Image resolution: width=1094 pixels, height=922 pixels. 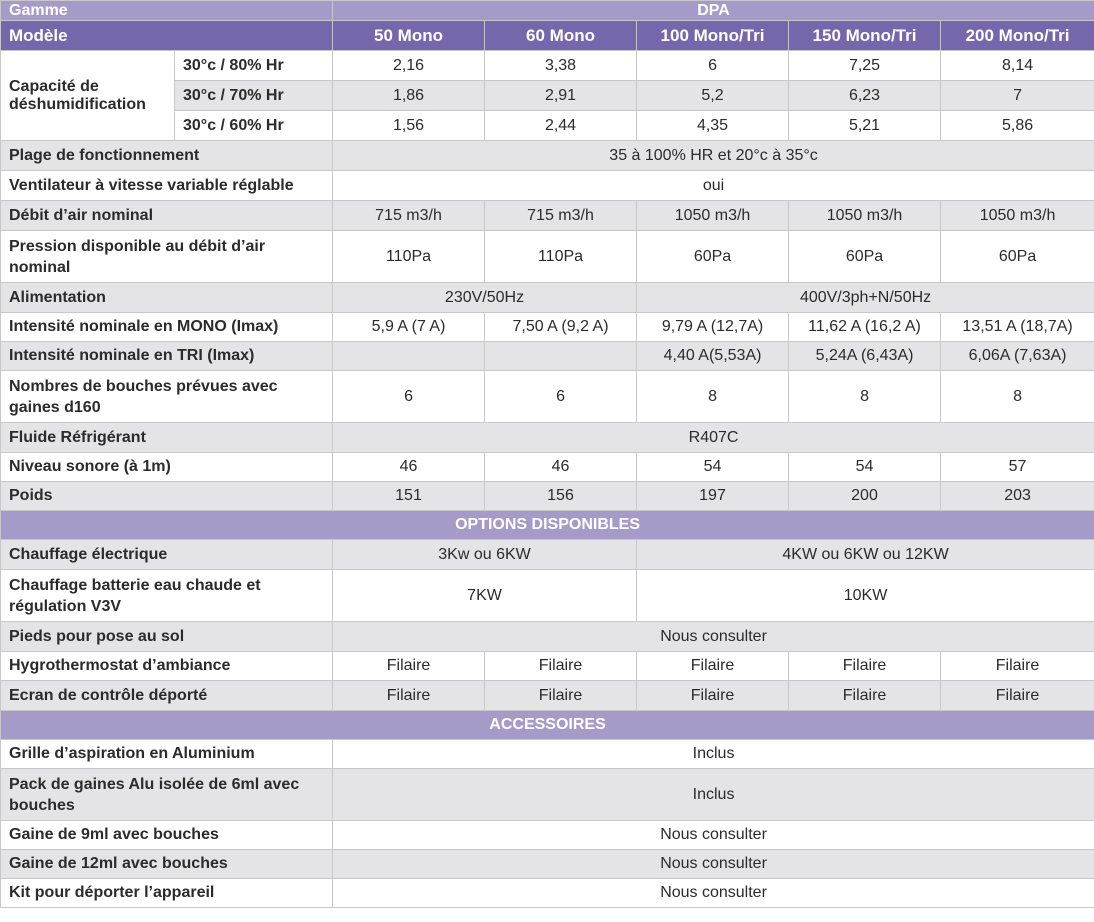 What do you see at coordinates (409, 95) in the screenshot?
I see `table-cell: 1,86` at bounding box center [409, 95].